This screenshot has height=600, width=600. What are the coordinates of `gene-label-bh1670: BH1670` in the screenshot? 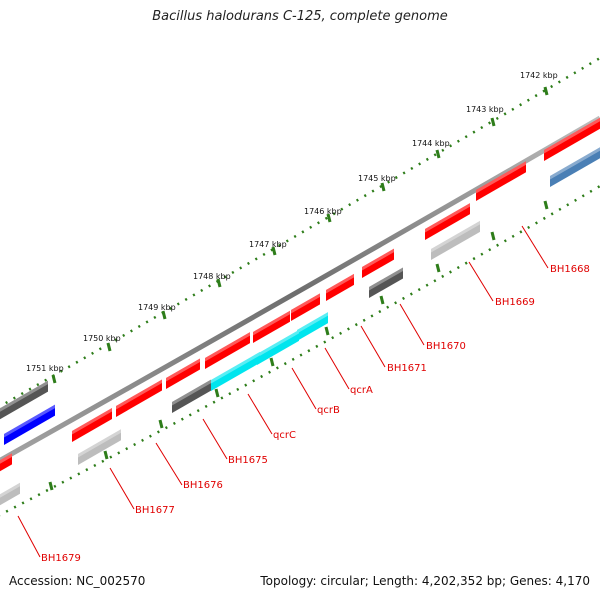 It's located at (446, 346).